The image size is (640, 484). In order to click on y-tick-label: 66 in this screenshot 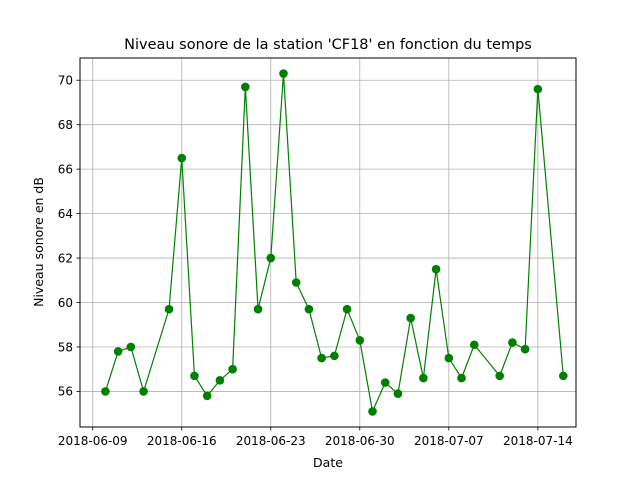, I will do `click(65, 169)`.